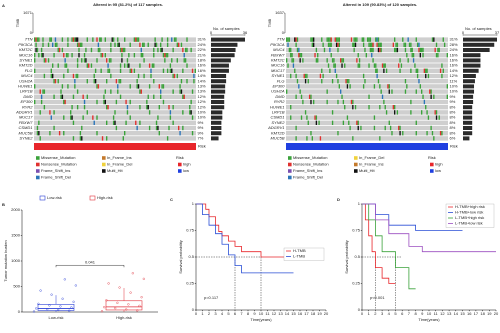  I want to click on gene-name: SYNE2, so click(278, 122).